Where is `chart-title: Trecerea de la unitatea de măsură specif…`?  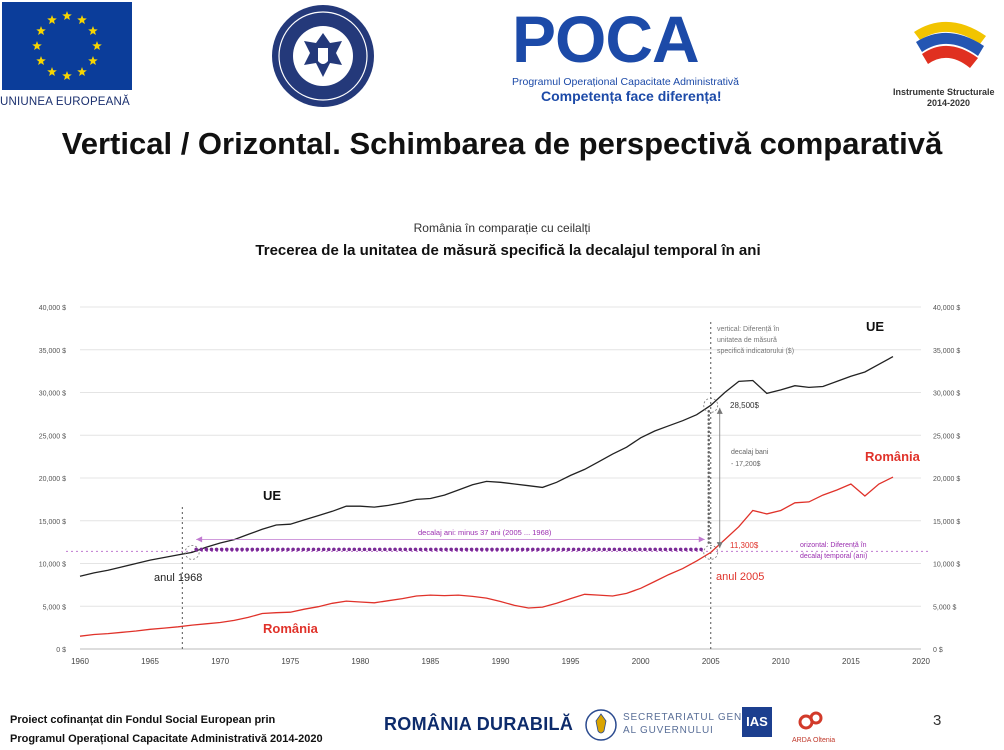
chart-title: Trecerea de la unitatea de măsură specif… is located at coordinates (507, 250).